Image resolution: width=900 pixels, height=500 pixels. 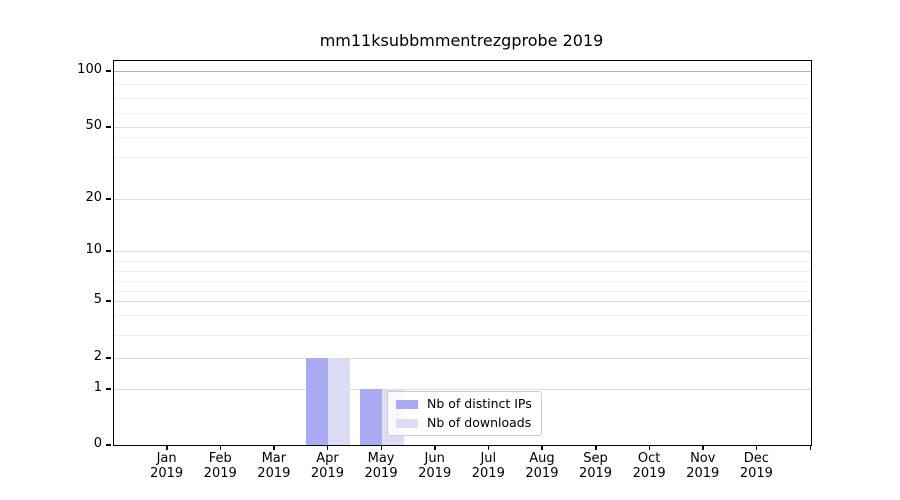 What do you see at coordinates (167, 466) in the screenshot?
I see `x-axis-tick-label-jan: Jan 2019` at bounding box center [167, 466].